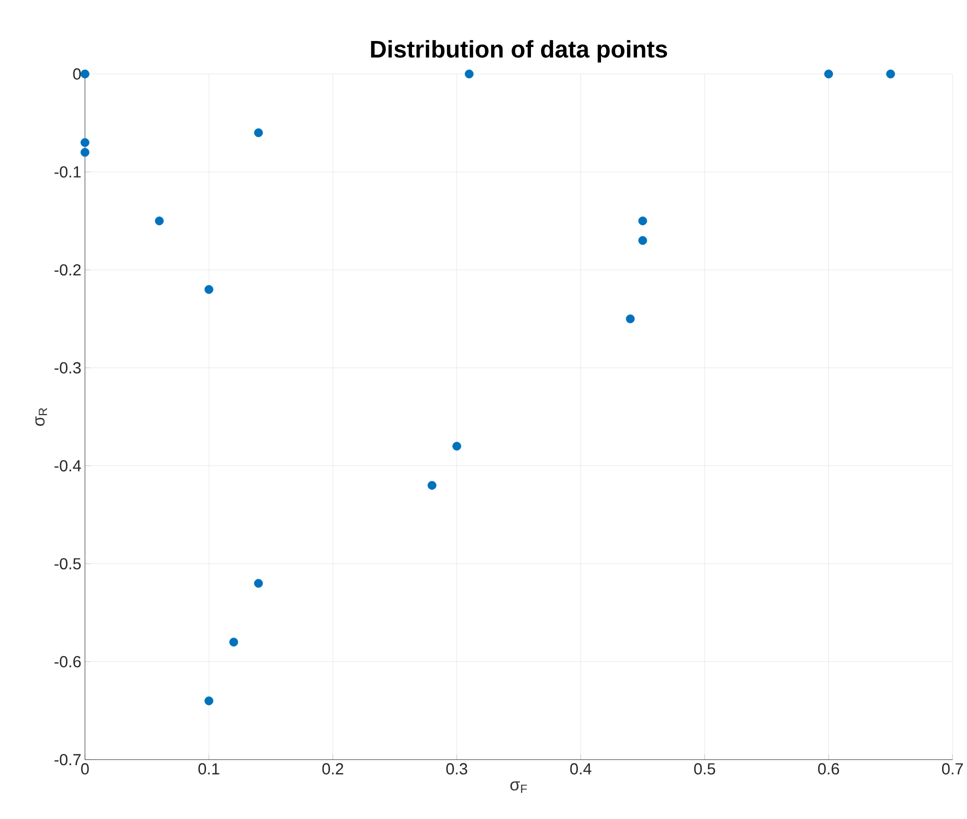 The height and width of the screenshot is (819, 967). I want to click on x-tick-label: 0.4, so click(581, 769).